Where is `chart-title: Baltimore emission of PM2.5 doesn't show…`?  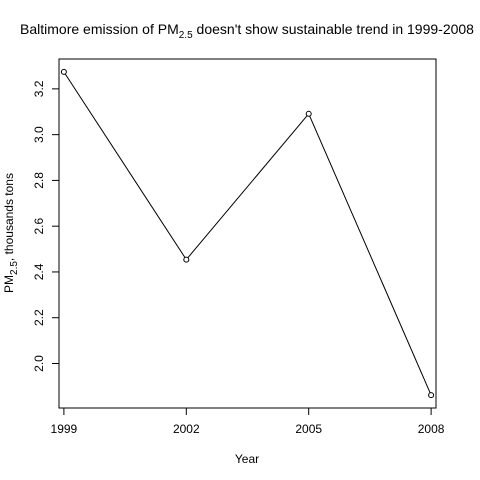
chart-title: Baltimore emission of PM2.5 doesn't show… is located at coordinates (247, 31).